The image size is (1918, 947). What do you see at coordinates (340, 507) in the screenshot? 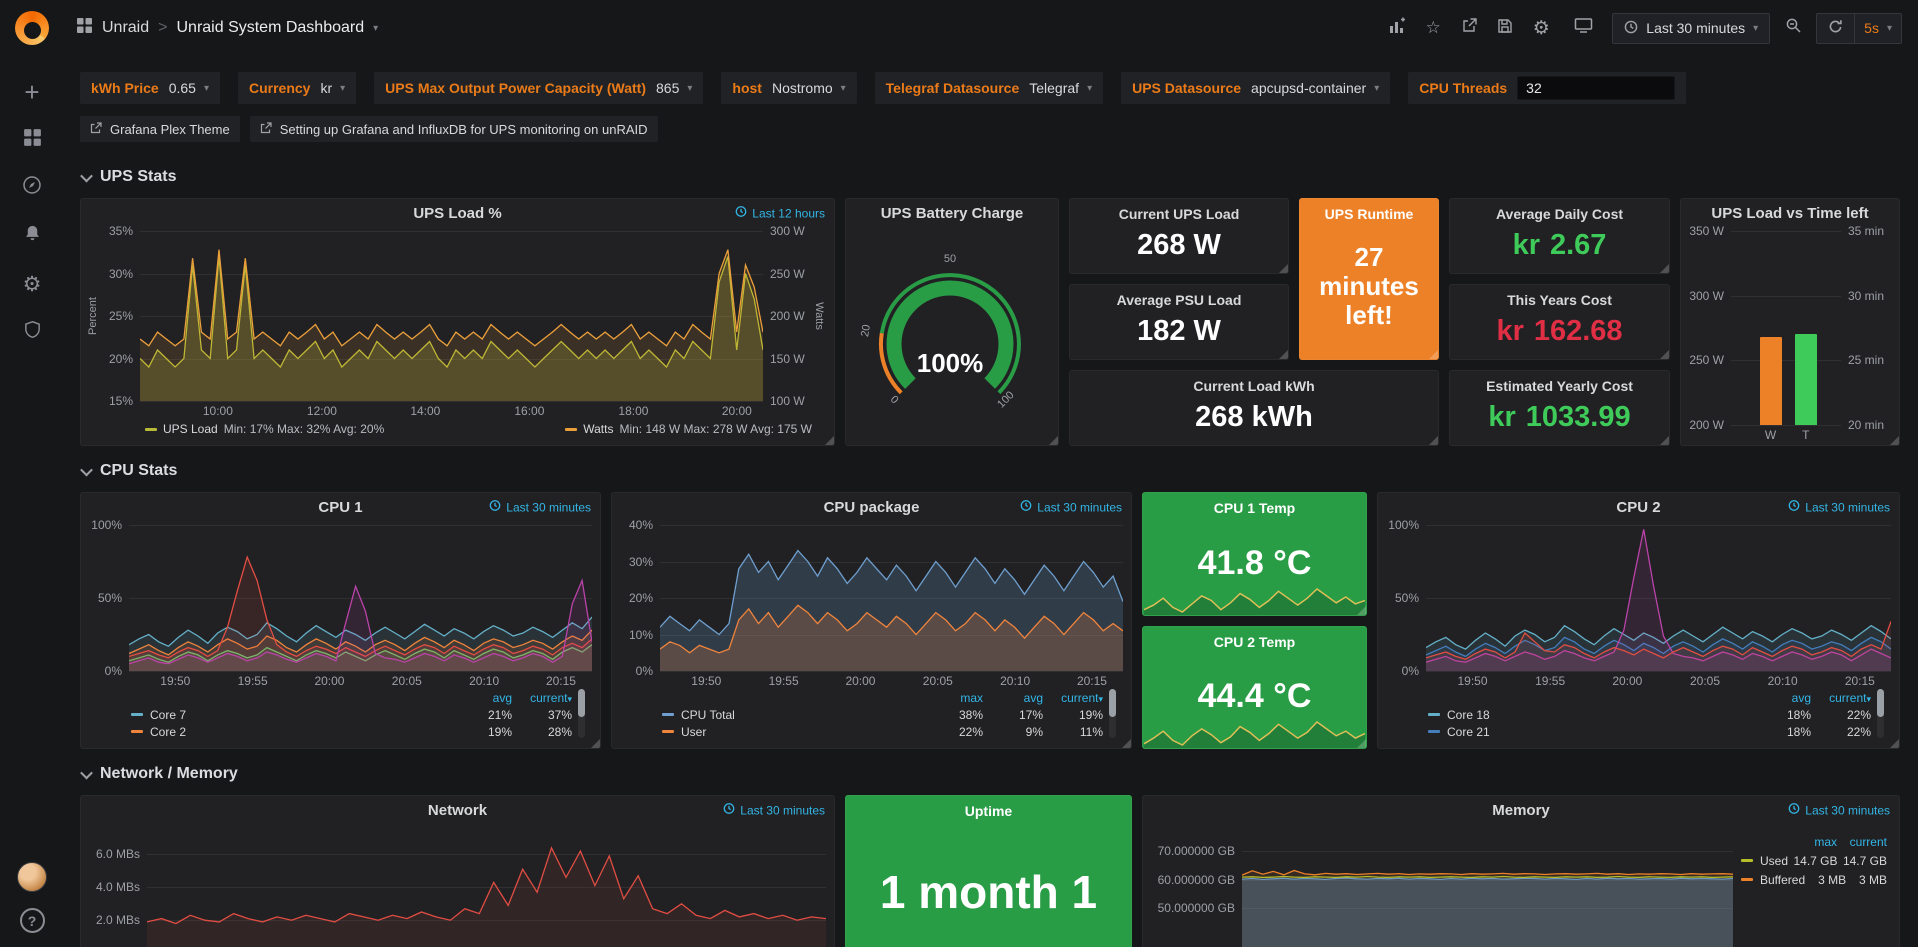
I see `panel-title: CPU 1` at bounding box center [340, 507].